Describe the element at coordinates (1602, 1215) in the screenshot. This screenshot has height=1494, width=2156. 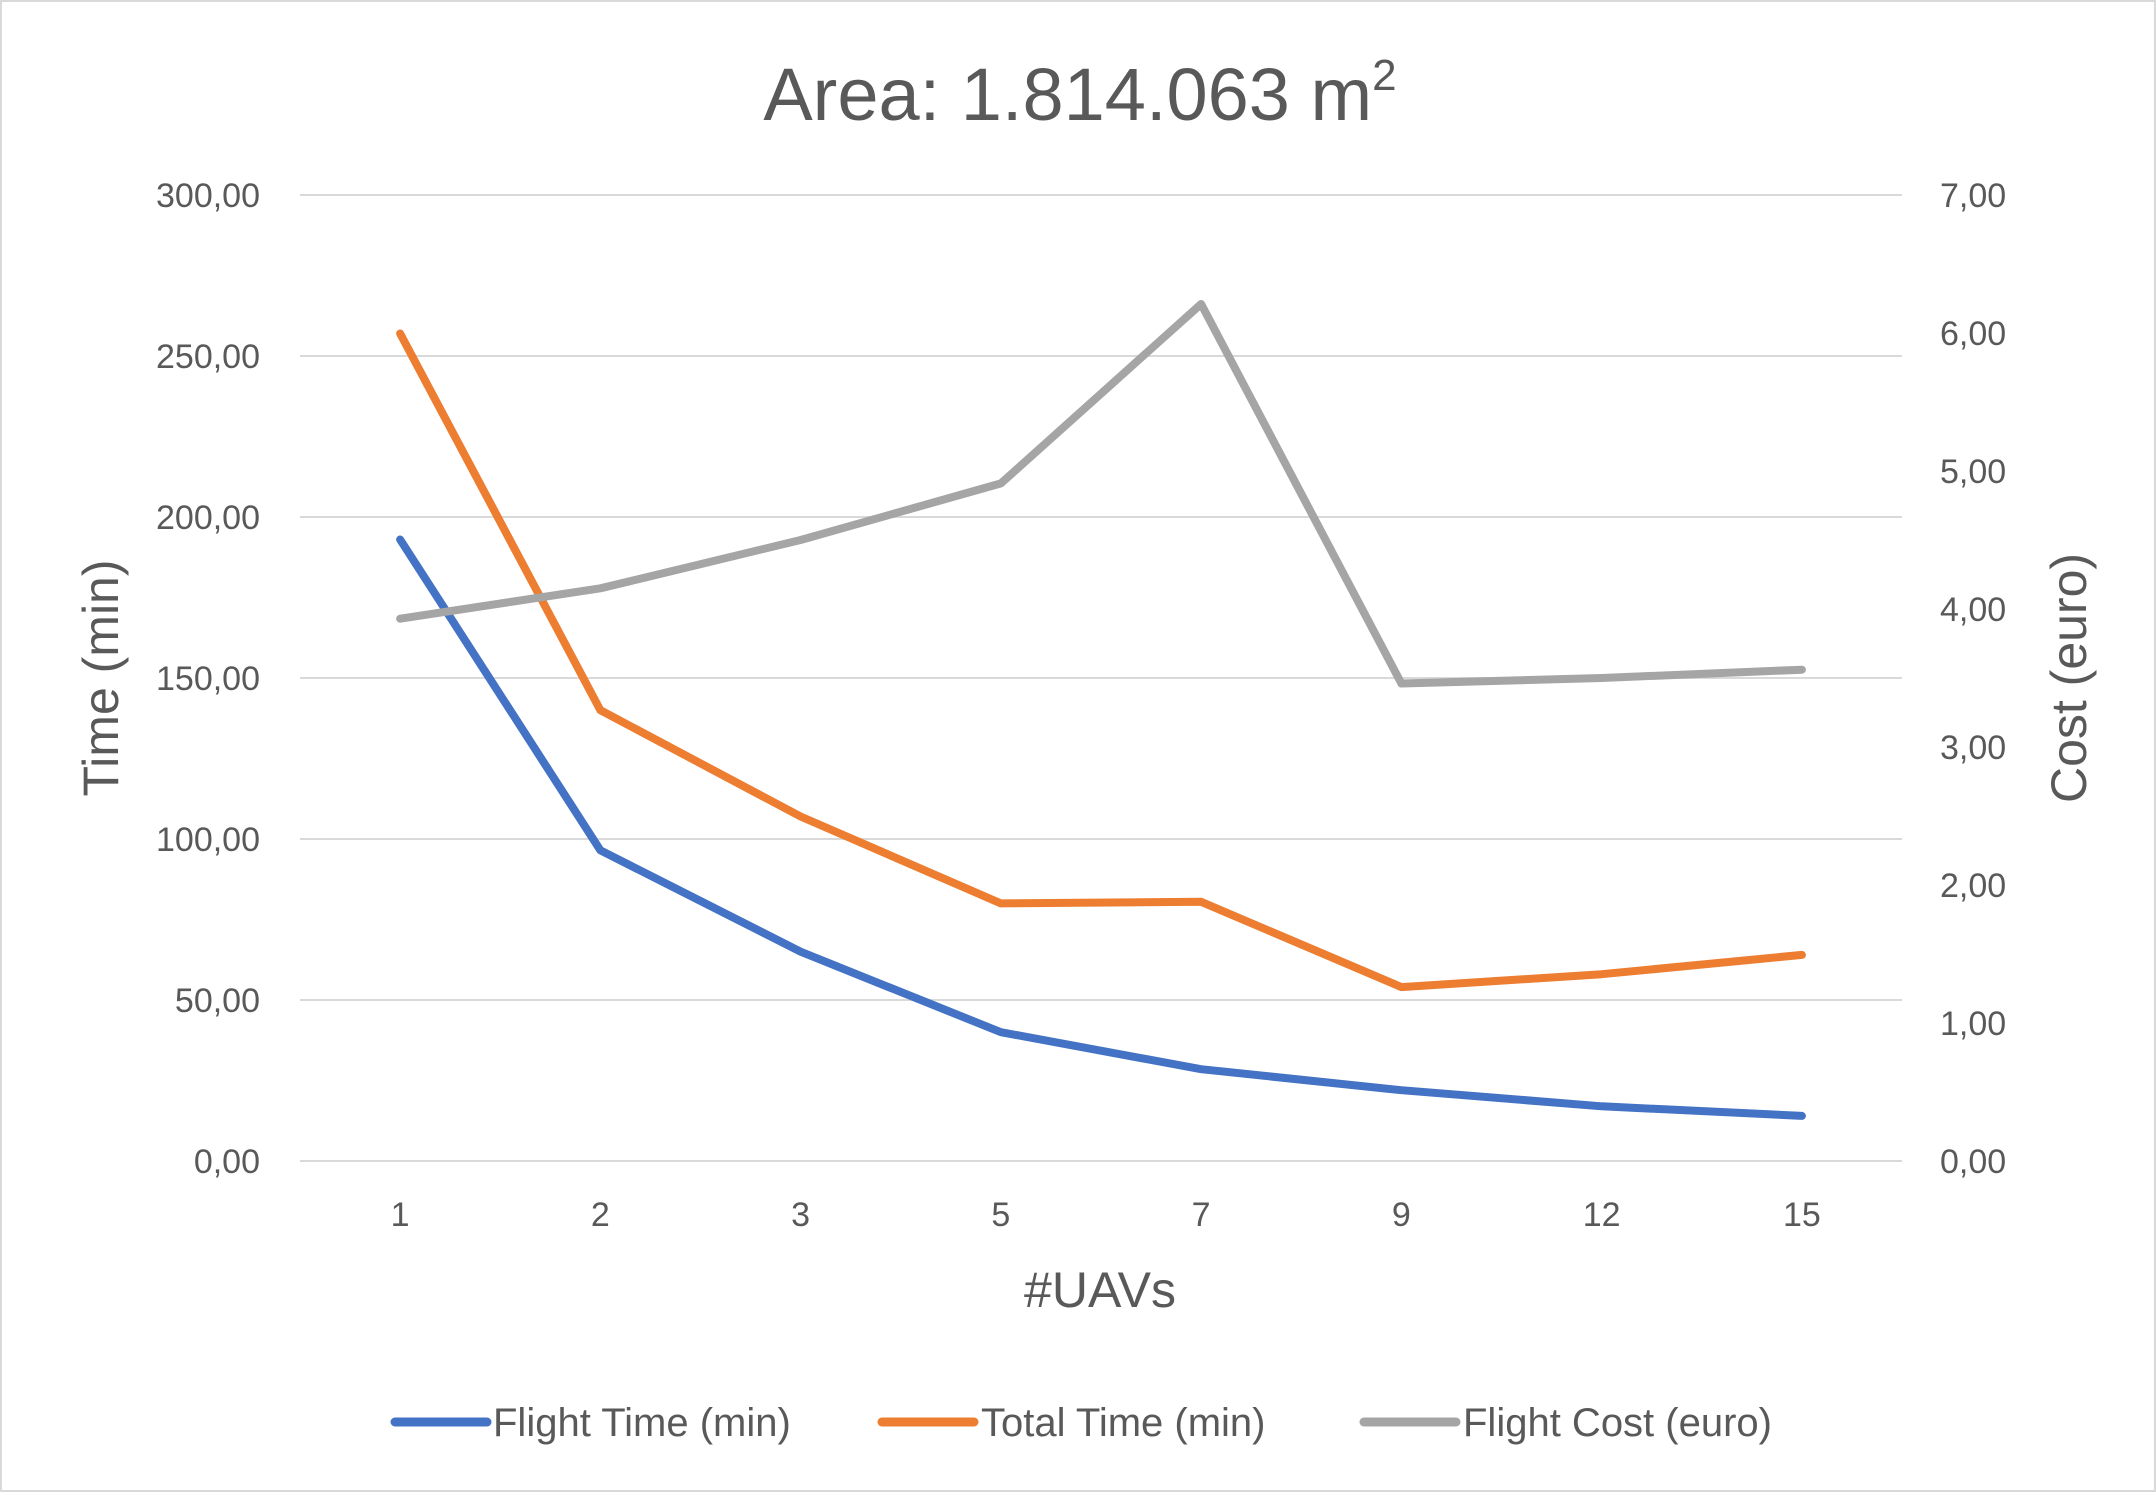
I see `x-tick-label: 12` at that location.